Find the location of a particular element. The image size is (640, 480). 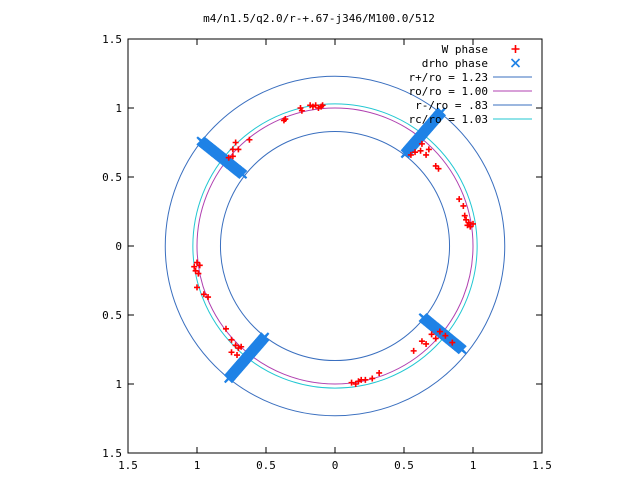

legend-label: W phase is located at coordinates (465, 49).